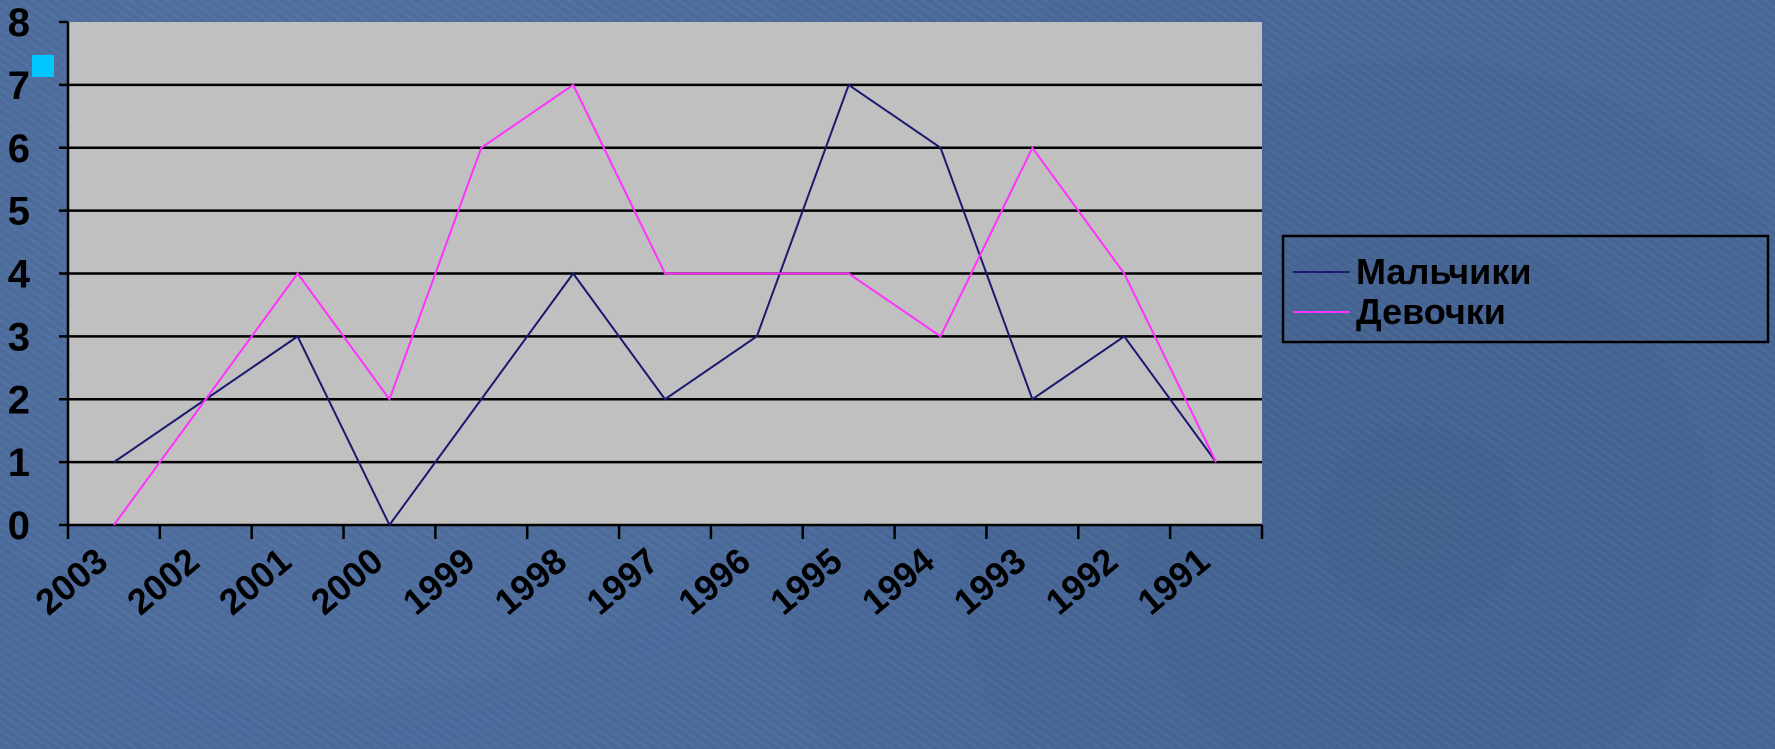 This screenshot has height=749, width=1775. I want to click on x-tick-label: 1994, so click(898, 581).